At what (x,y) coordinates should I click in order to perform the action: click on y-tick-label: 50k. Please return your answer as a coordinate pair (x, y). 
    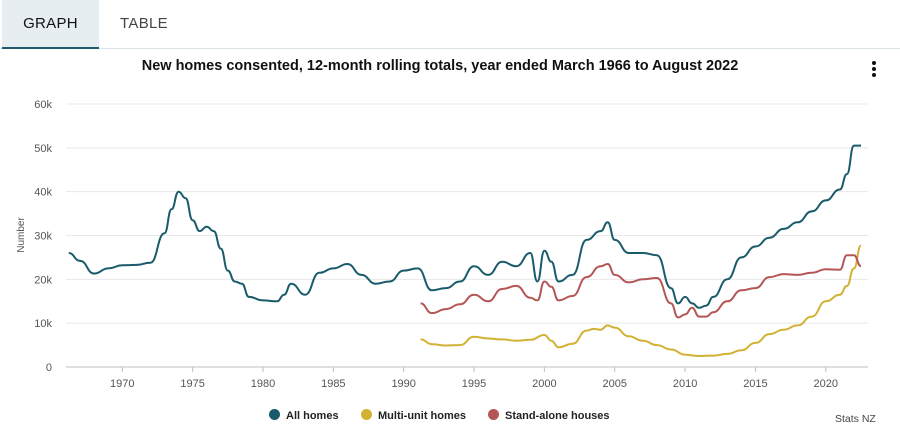
    Looking at the image, I should click on (43, 149).